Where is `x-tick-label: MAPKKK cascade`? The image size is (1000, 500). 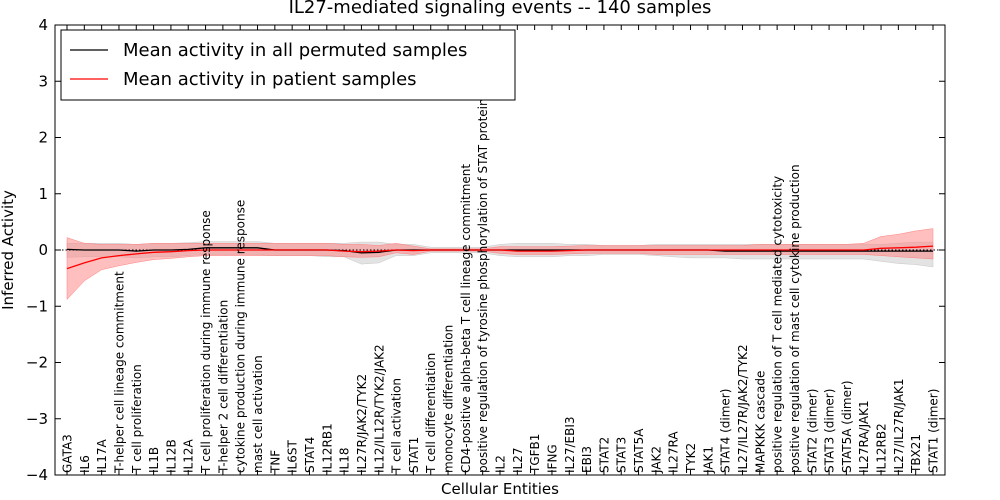
x-tick-label: MAPKKK cascade is located at coordinates (760, 422).